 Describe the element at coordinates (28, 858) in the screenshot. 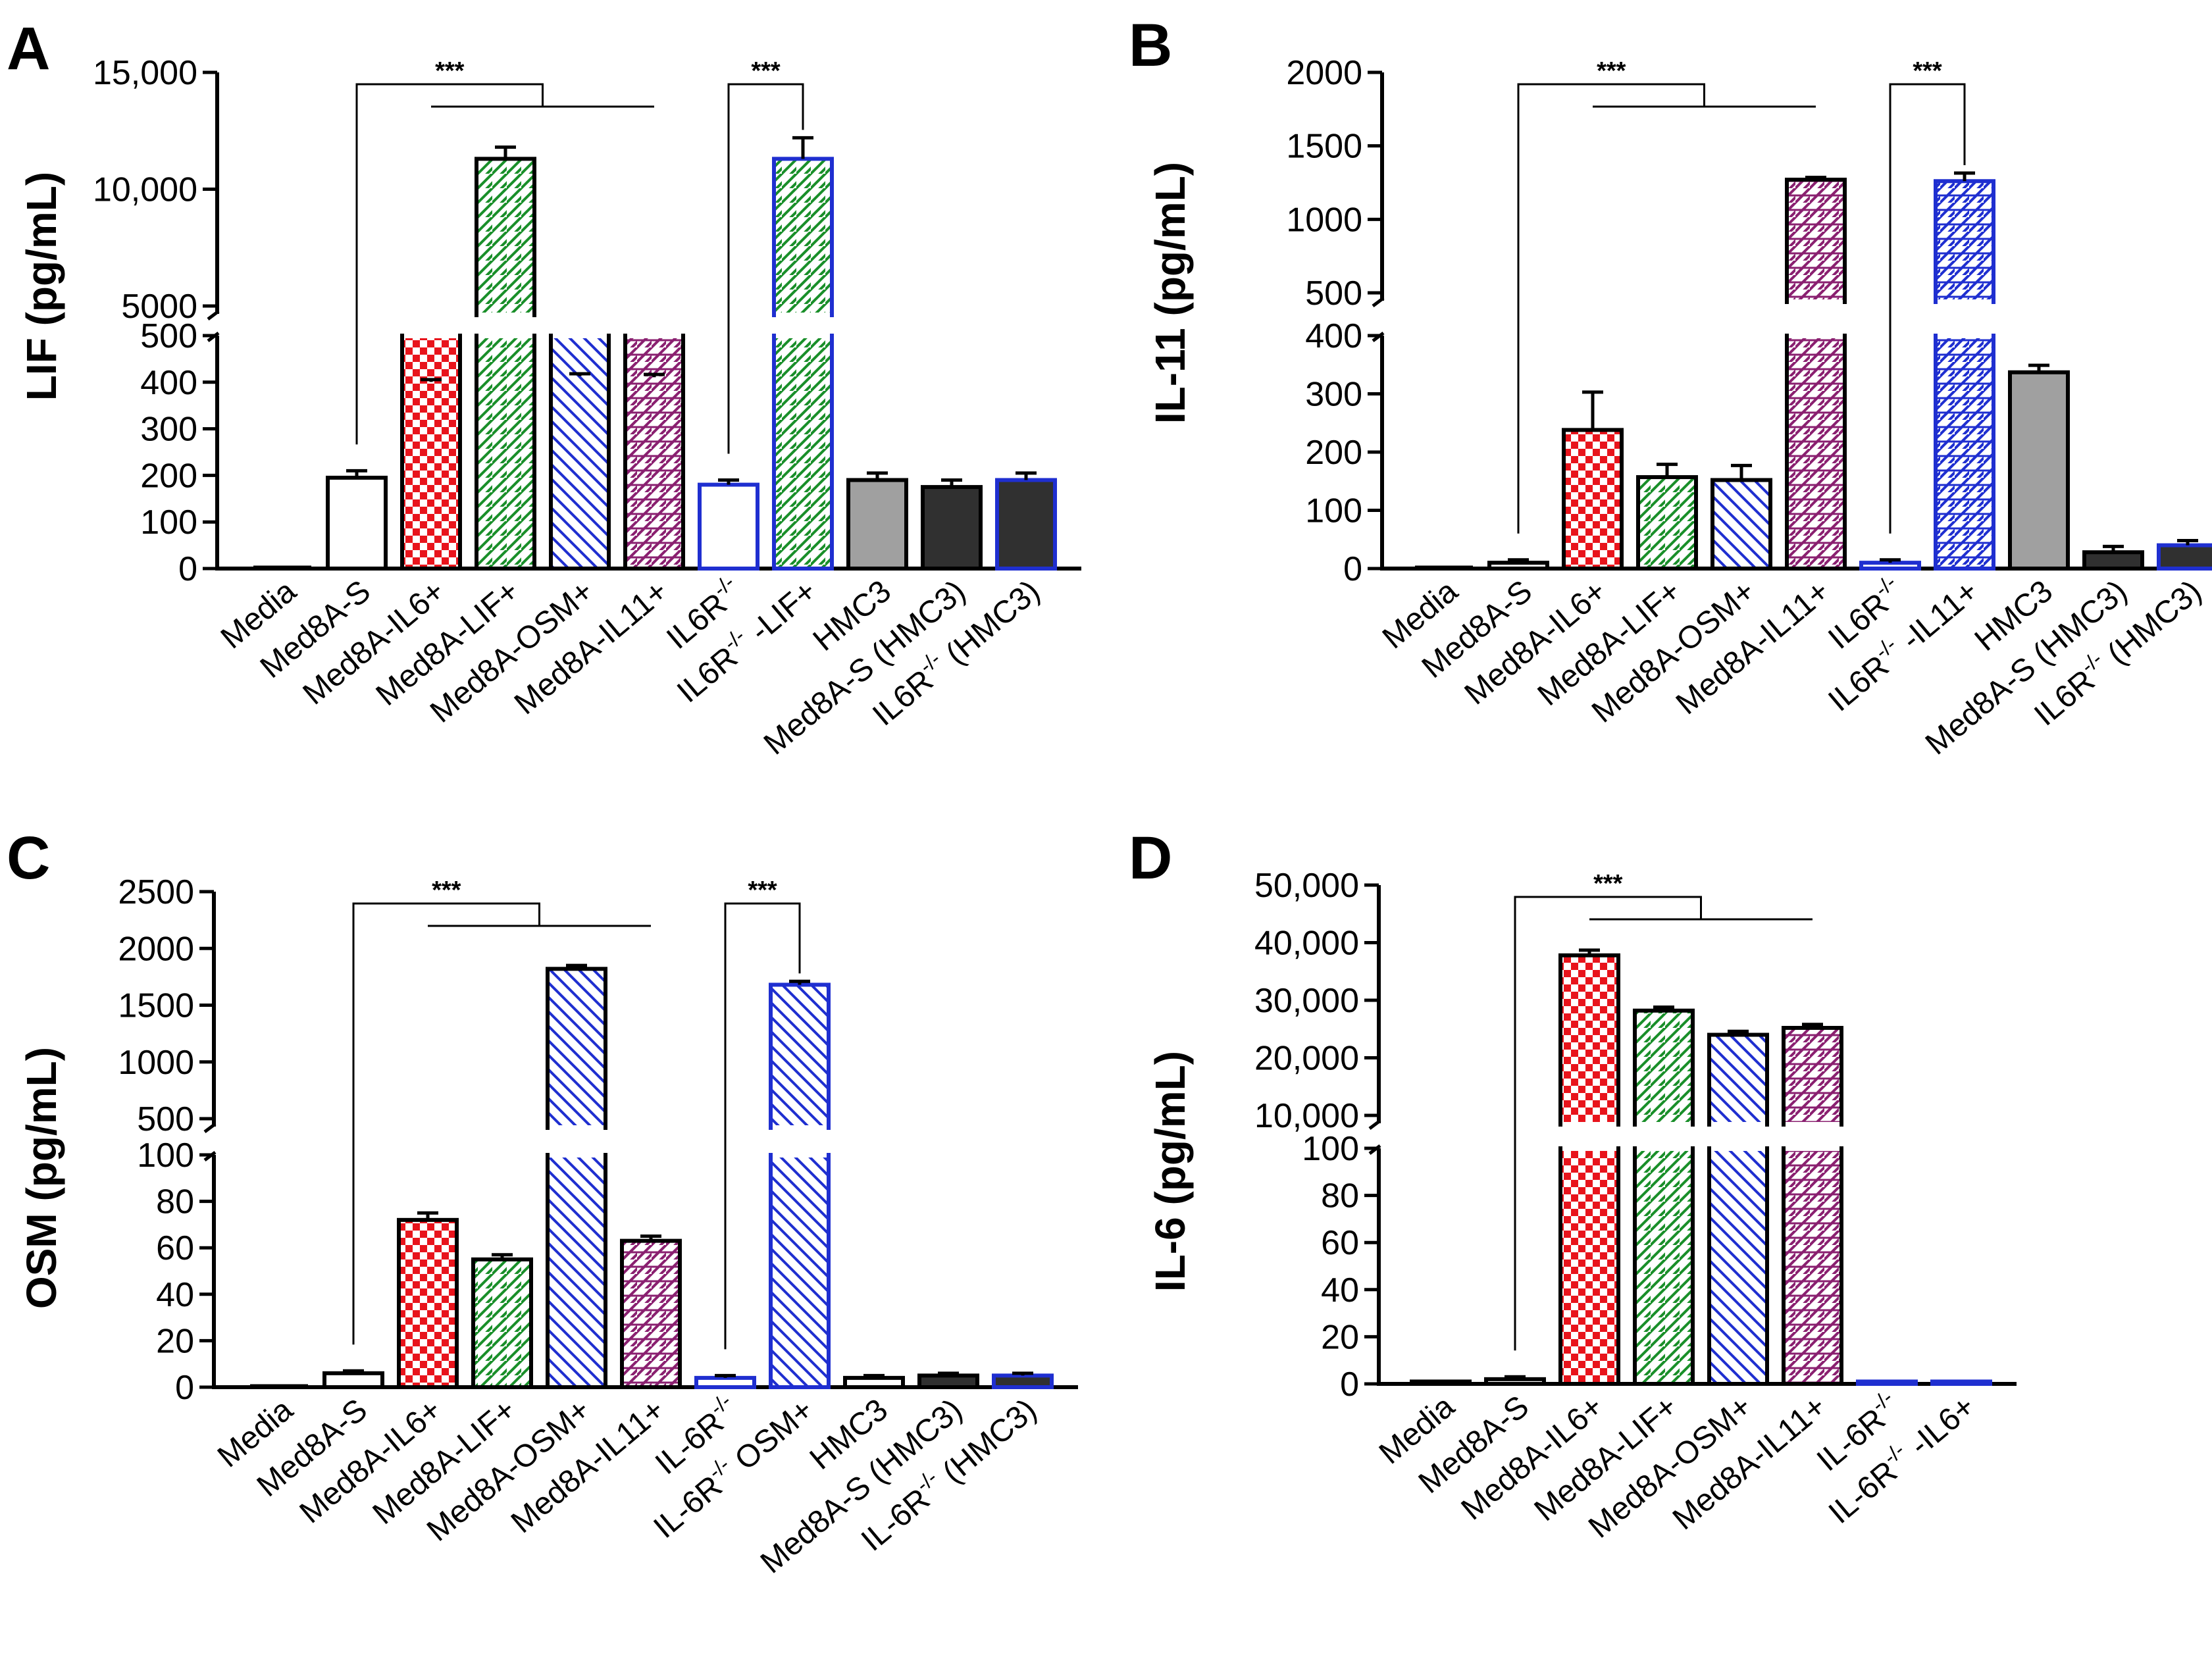

I see `panel-letter: C` at that location.